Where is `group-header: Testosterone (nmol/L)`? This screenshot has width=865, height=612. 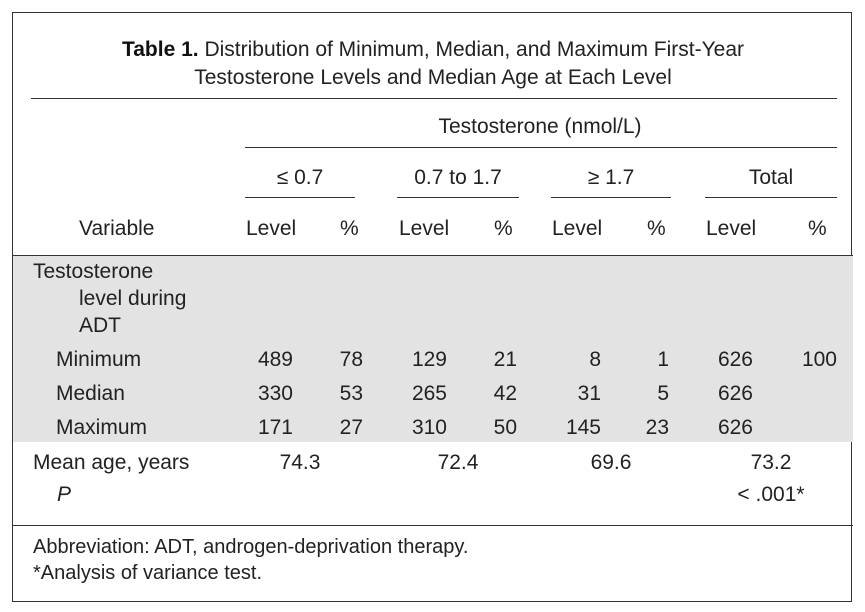
group-header: Testosterone (nmol/L) is located at coordinates (540, 126).